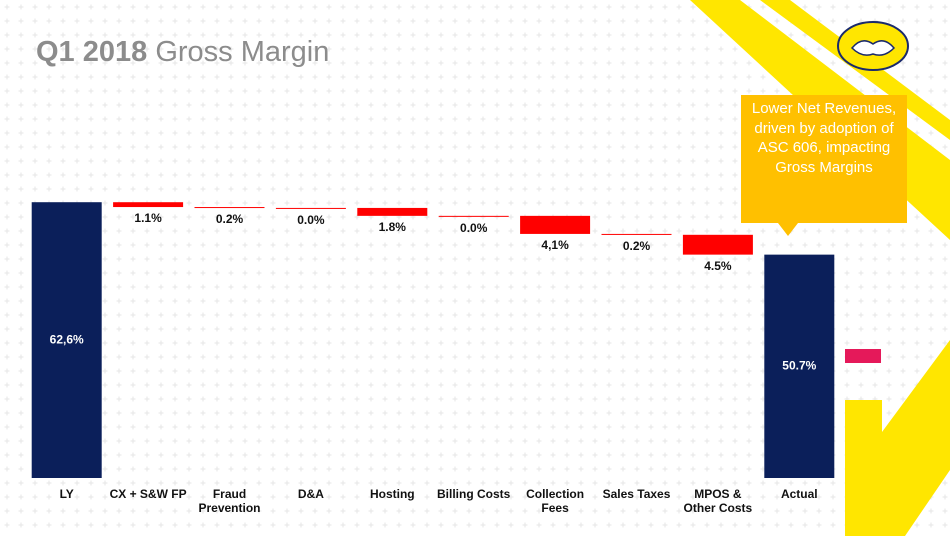  I want to click on value-label: 50.7%, so click(799, 365).